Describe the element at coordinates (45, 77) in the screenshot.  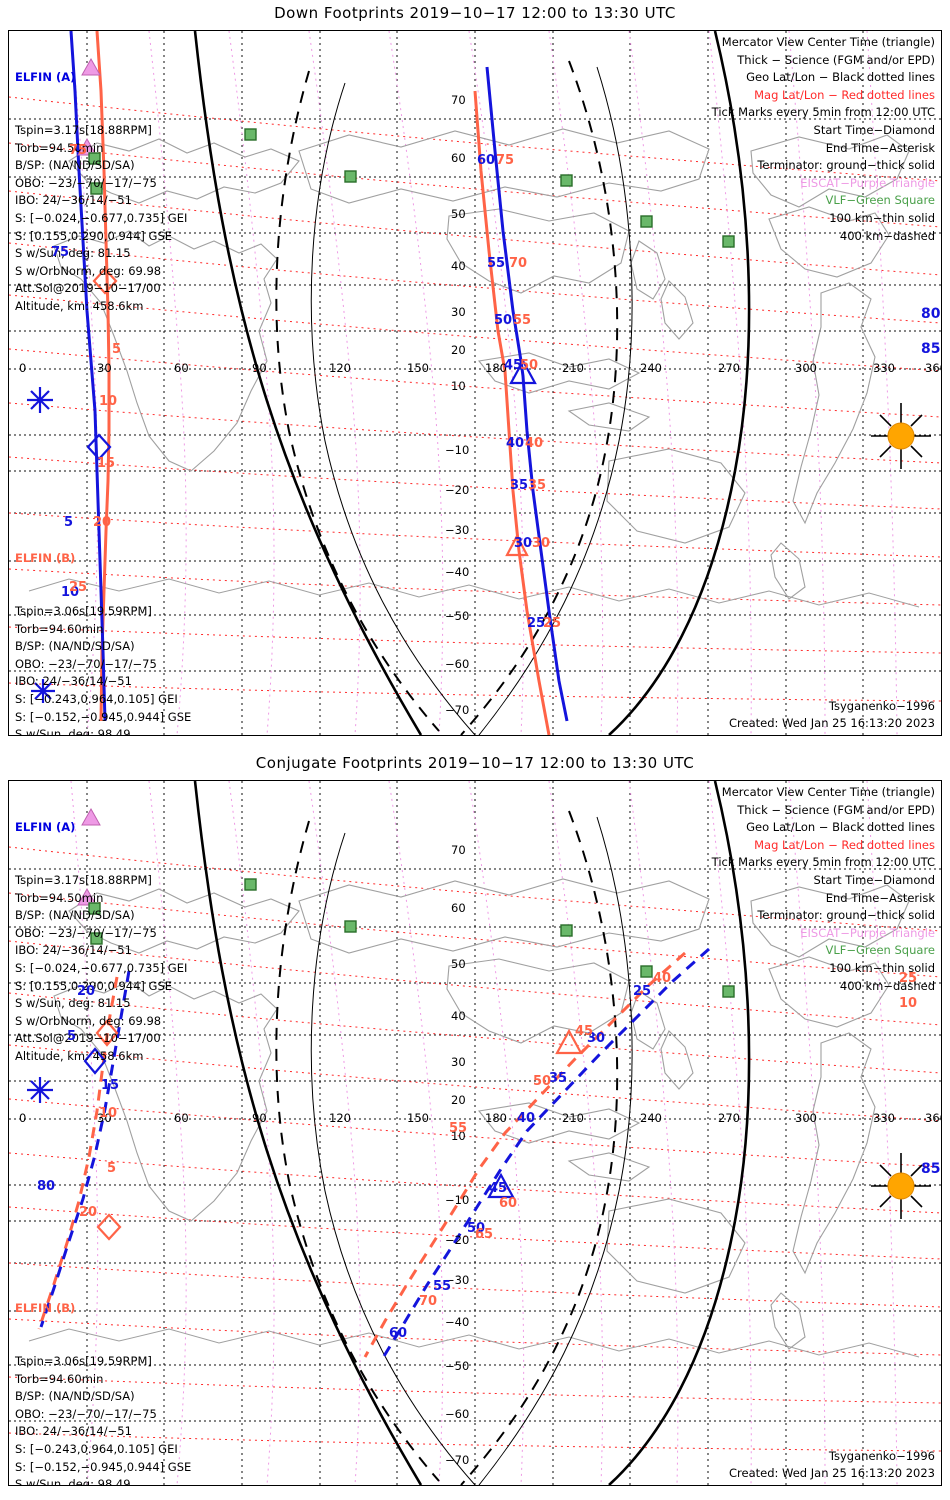
I see `elfin-a-title: ELFIN (A)` at that location.